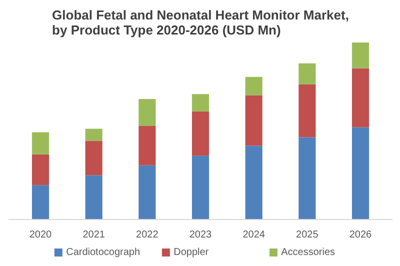  Describe the element at coordinates (192, 252) in the screenshot. I see `legend-label: Doppler` at that location.